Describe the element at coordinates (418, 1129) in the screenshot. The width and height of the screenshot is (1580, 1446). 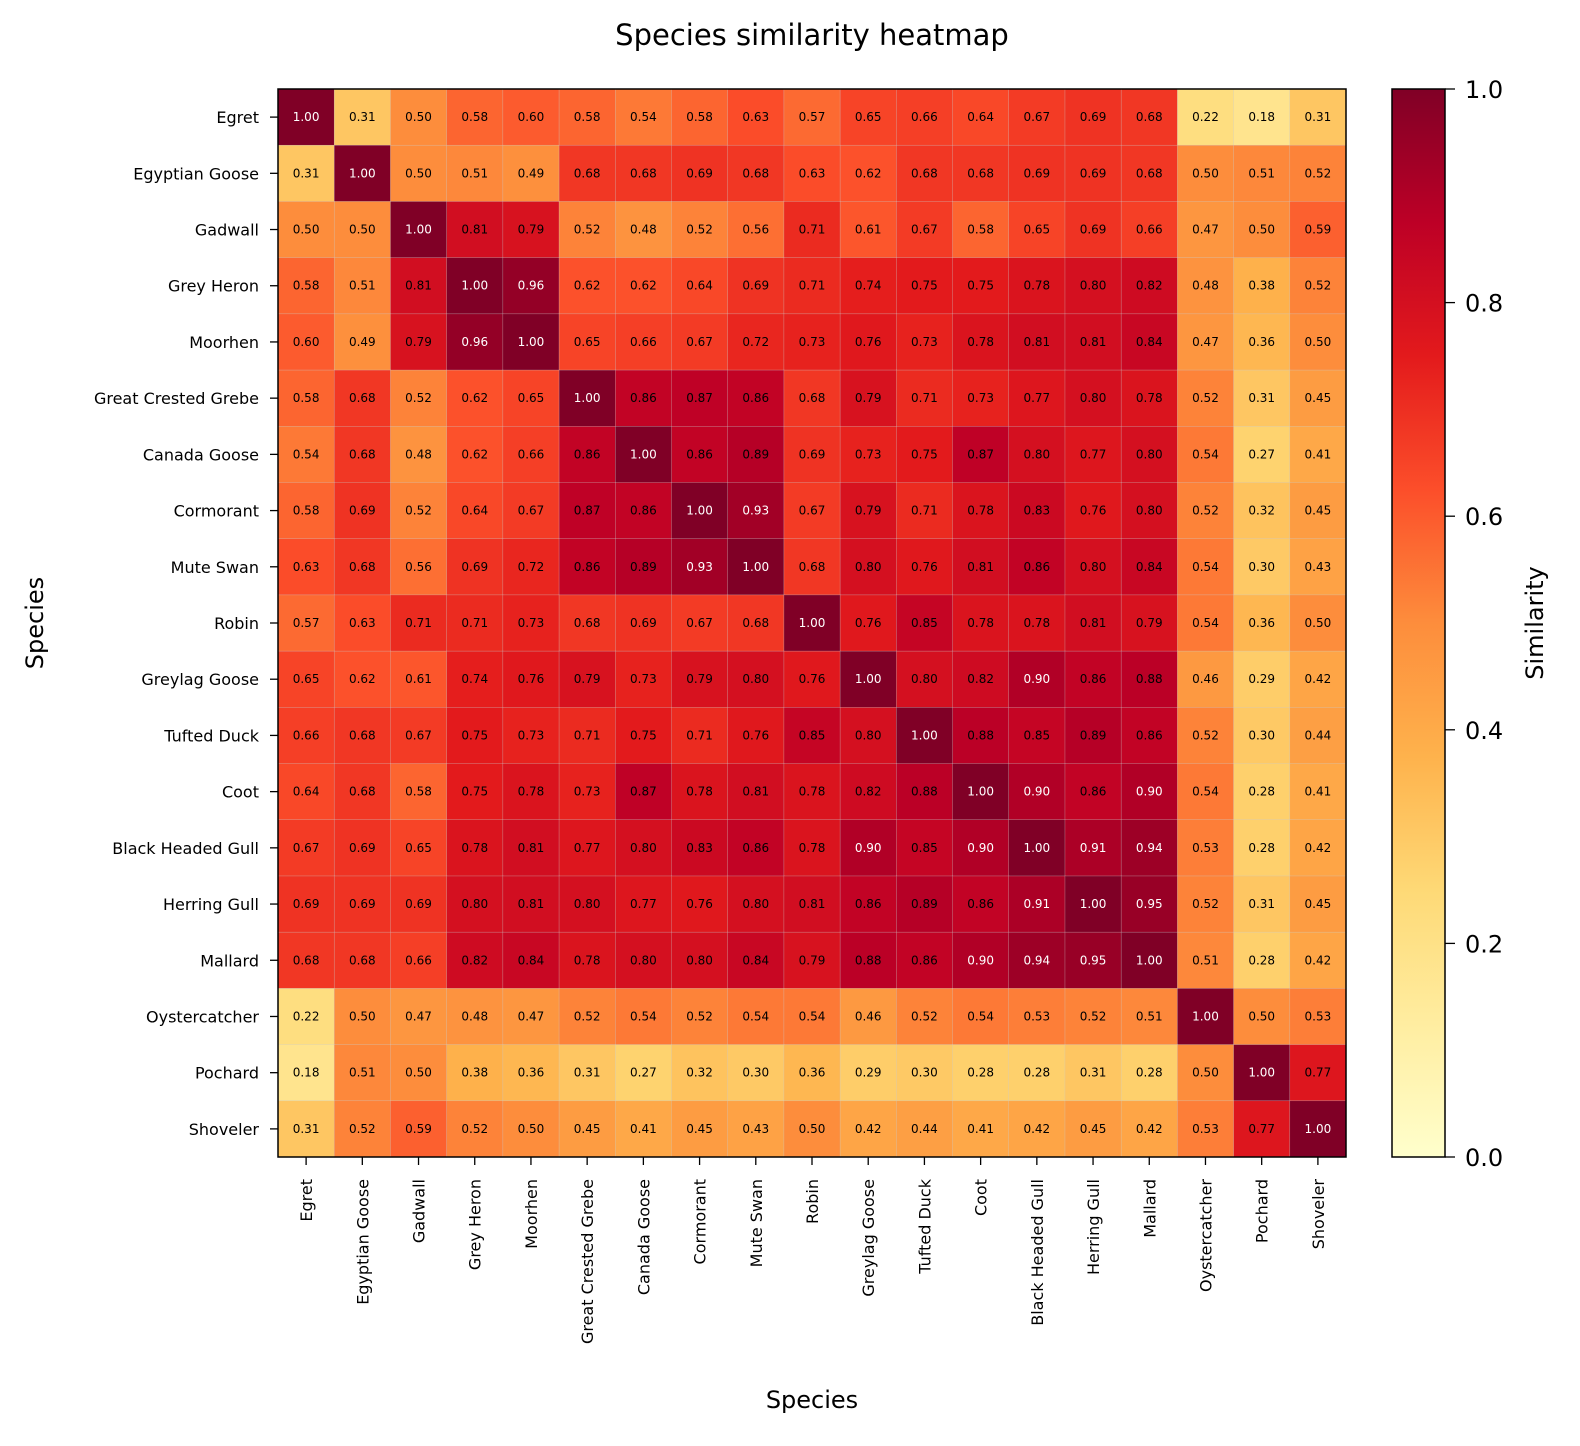
I see `cell-value-label: 0.59` at that location.